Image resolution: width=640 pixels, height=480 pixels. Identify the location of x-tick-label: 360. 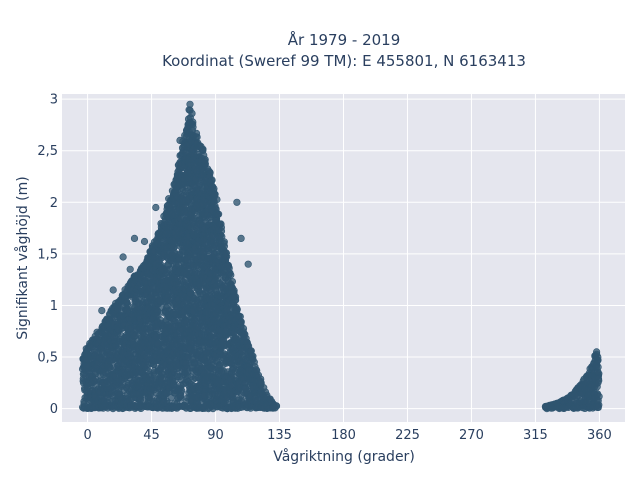
(599, 435).